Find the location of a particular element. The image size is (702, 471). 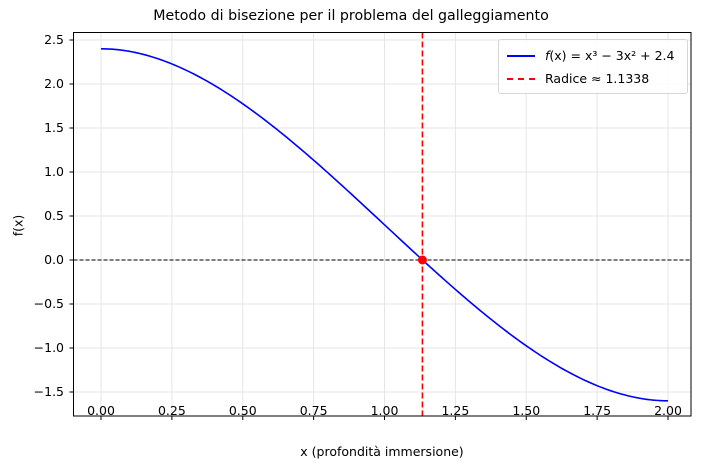

legend: f(x) = x³ − 3x² + 2.4 Radice ≈ 1.1338 is located at coordinates (593, 66).